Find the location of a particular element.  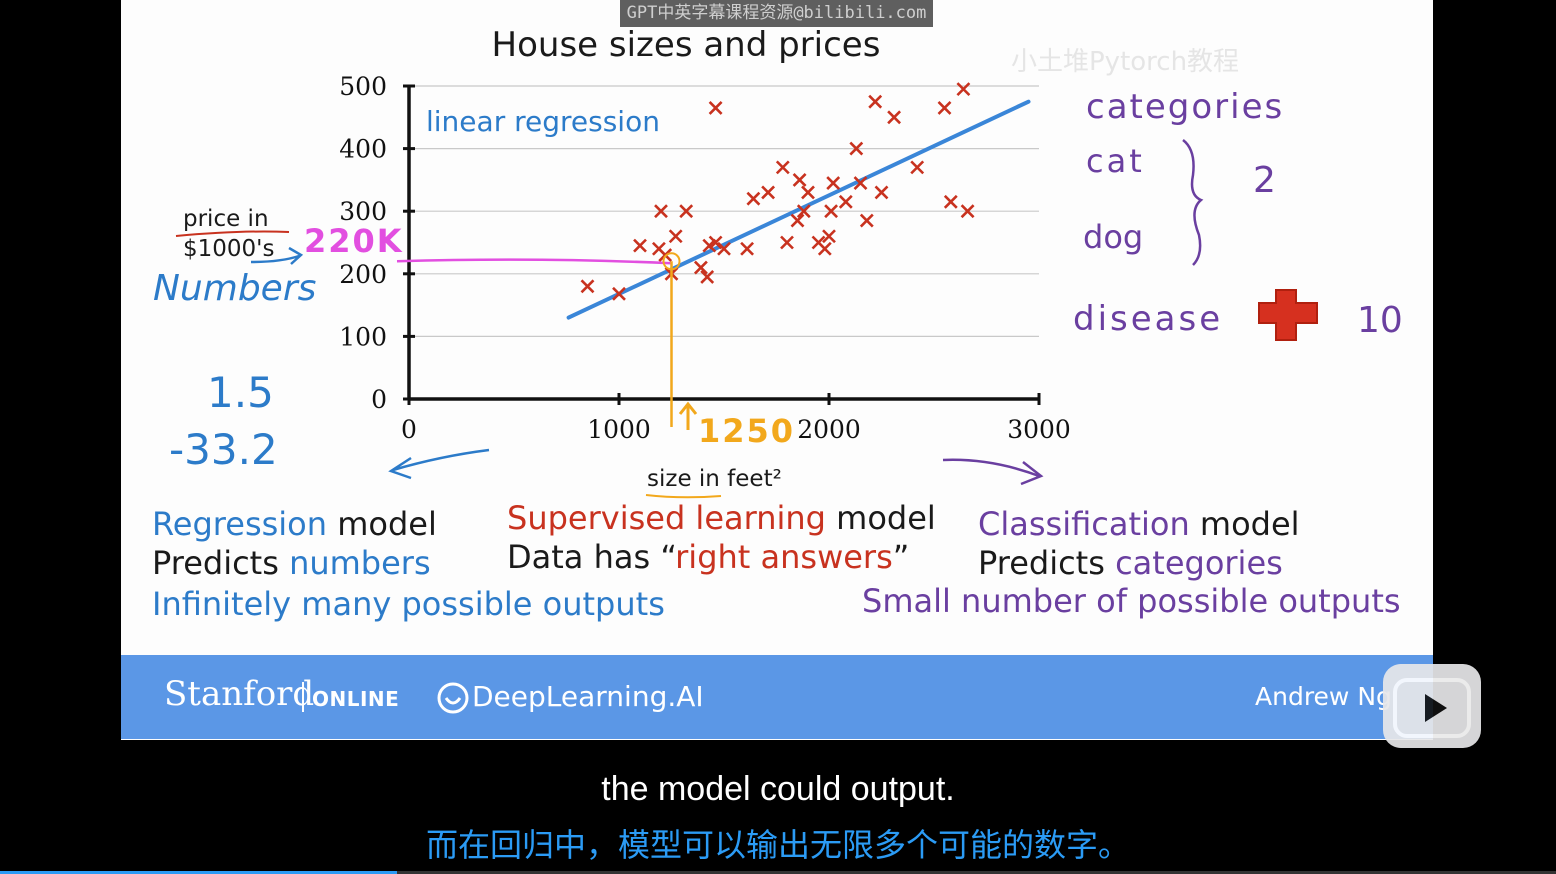

supervised-model-line: Supervised learning model is located at coordinates (721, 518).